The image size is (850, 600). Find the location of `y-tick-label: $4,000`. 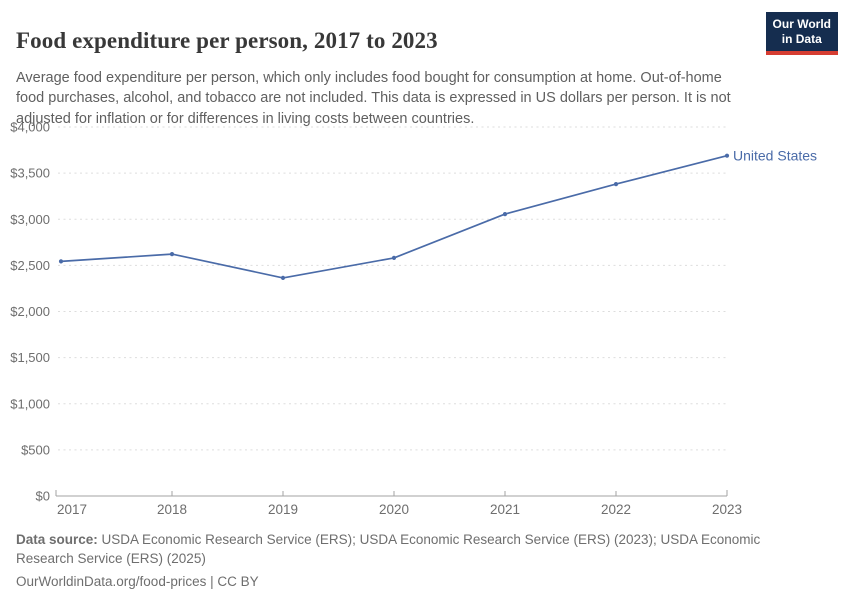

y-tick-label: $4,000 is located at coordinates (30, 127).